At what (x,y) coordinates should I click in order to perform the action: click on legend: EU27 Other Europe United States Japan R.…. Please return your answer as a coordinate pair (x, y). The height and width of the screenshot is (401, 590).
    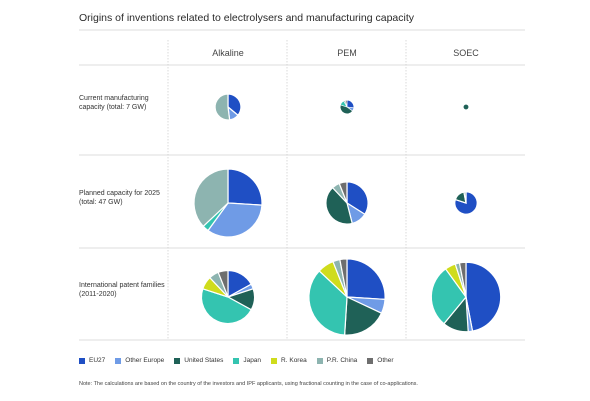
    Looking at the image, I should click on (236, 360).